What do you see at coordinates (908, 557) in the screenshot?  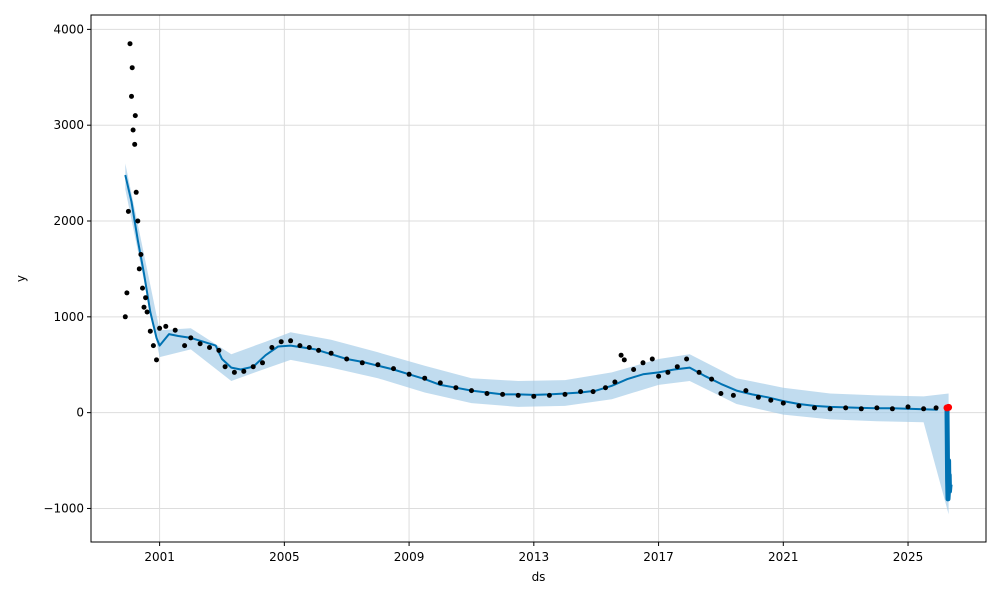 I see `x-tick-label: 2025` at bounding box center [908, 557].